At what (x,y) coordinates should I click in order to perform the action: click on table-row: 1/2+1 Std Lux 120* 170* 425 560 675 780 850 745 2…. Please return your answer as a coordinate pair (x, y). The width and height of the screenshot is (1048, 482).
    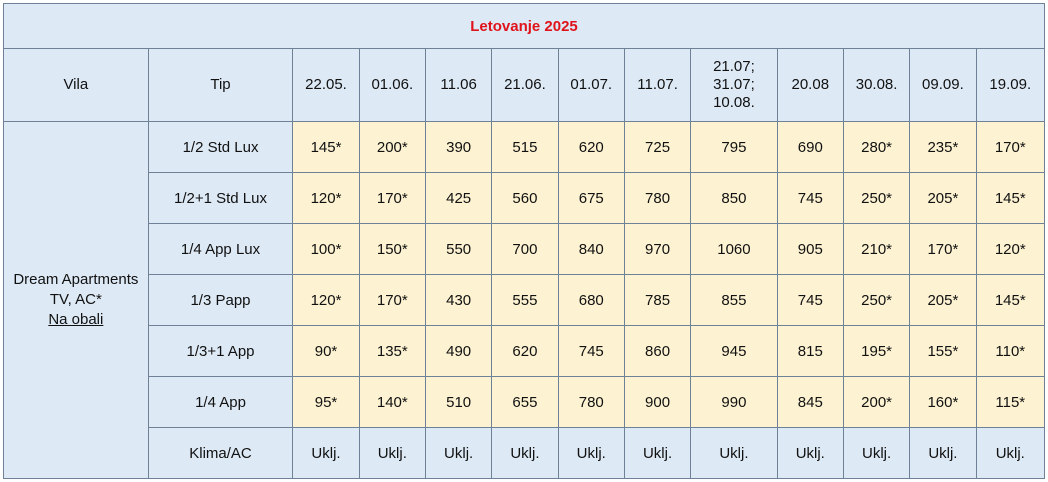
    Looking at the image, I should click on (525, 198).